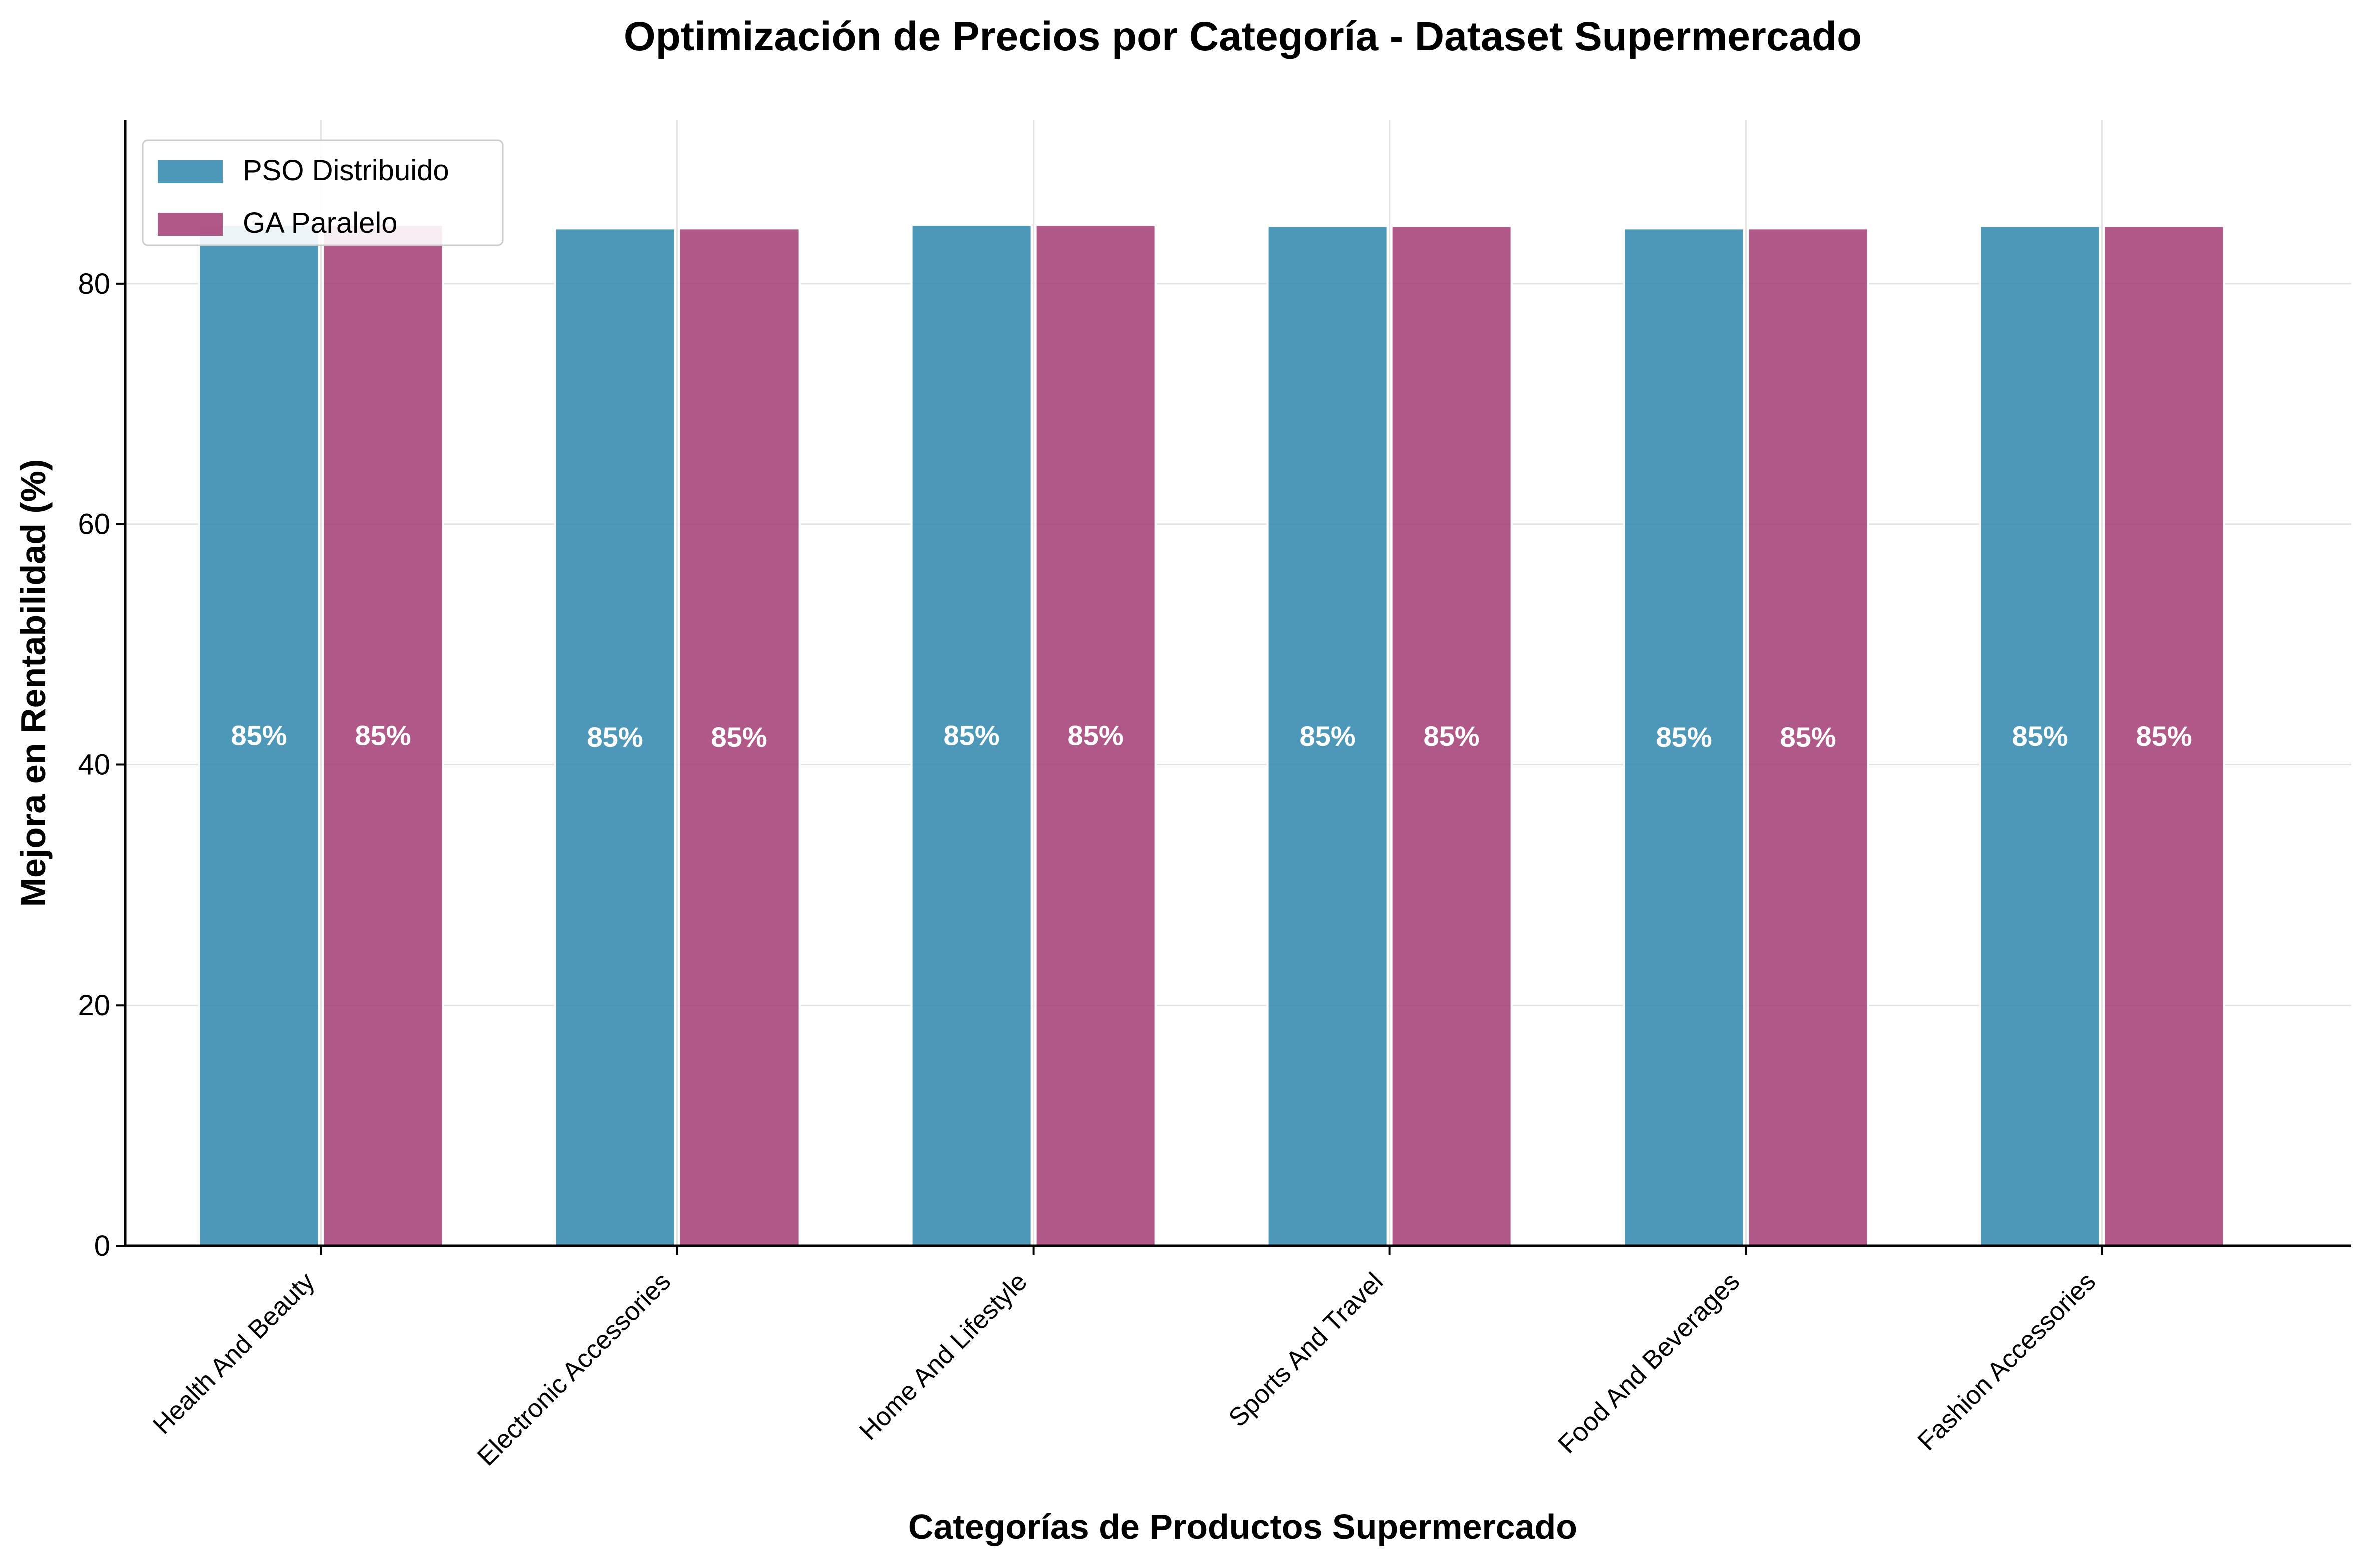  Describe the element at coordinates (320, 223) in the screenshot. I see `legend-label: GA Paralelo` at that location.